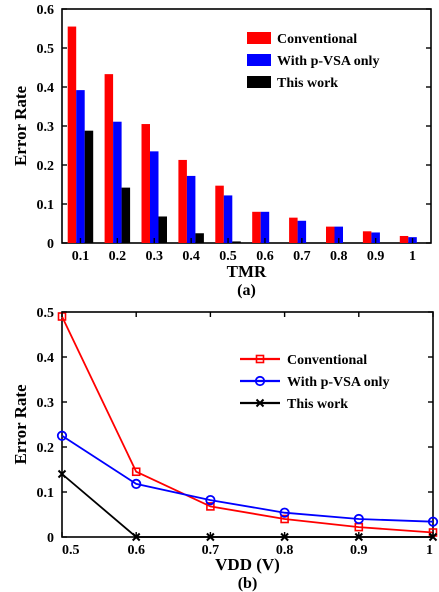  Describe the element at coordinates (248, 583) in the screenshot. I see `line-chart-caption: (b)` at that location.